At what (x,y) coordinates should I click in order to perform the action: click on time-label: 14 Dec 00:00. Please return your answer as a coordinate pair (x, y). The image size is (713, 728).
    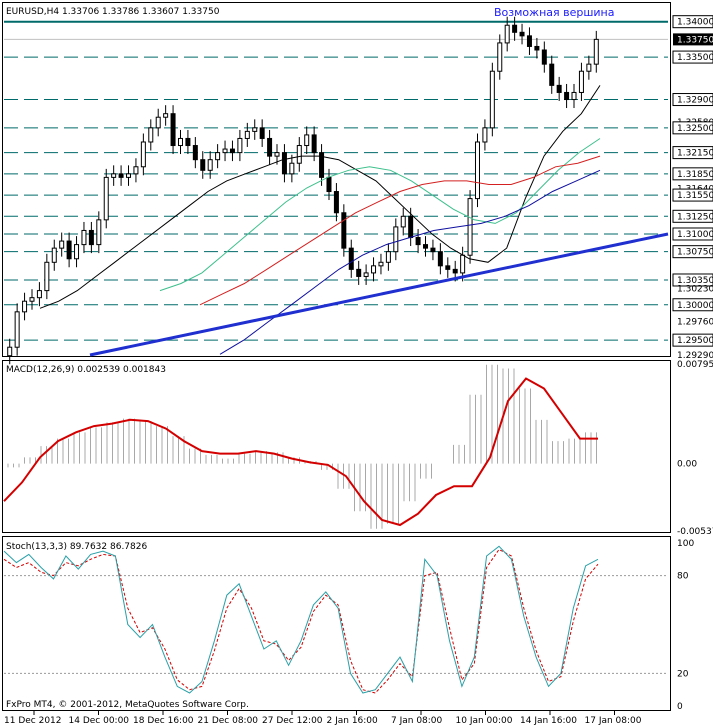
    Looking at the image, I should click on (99, 721).